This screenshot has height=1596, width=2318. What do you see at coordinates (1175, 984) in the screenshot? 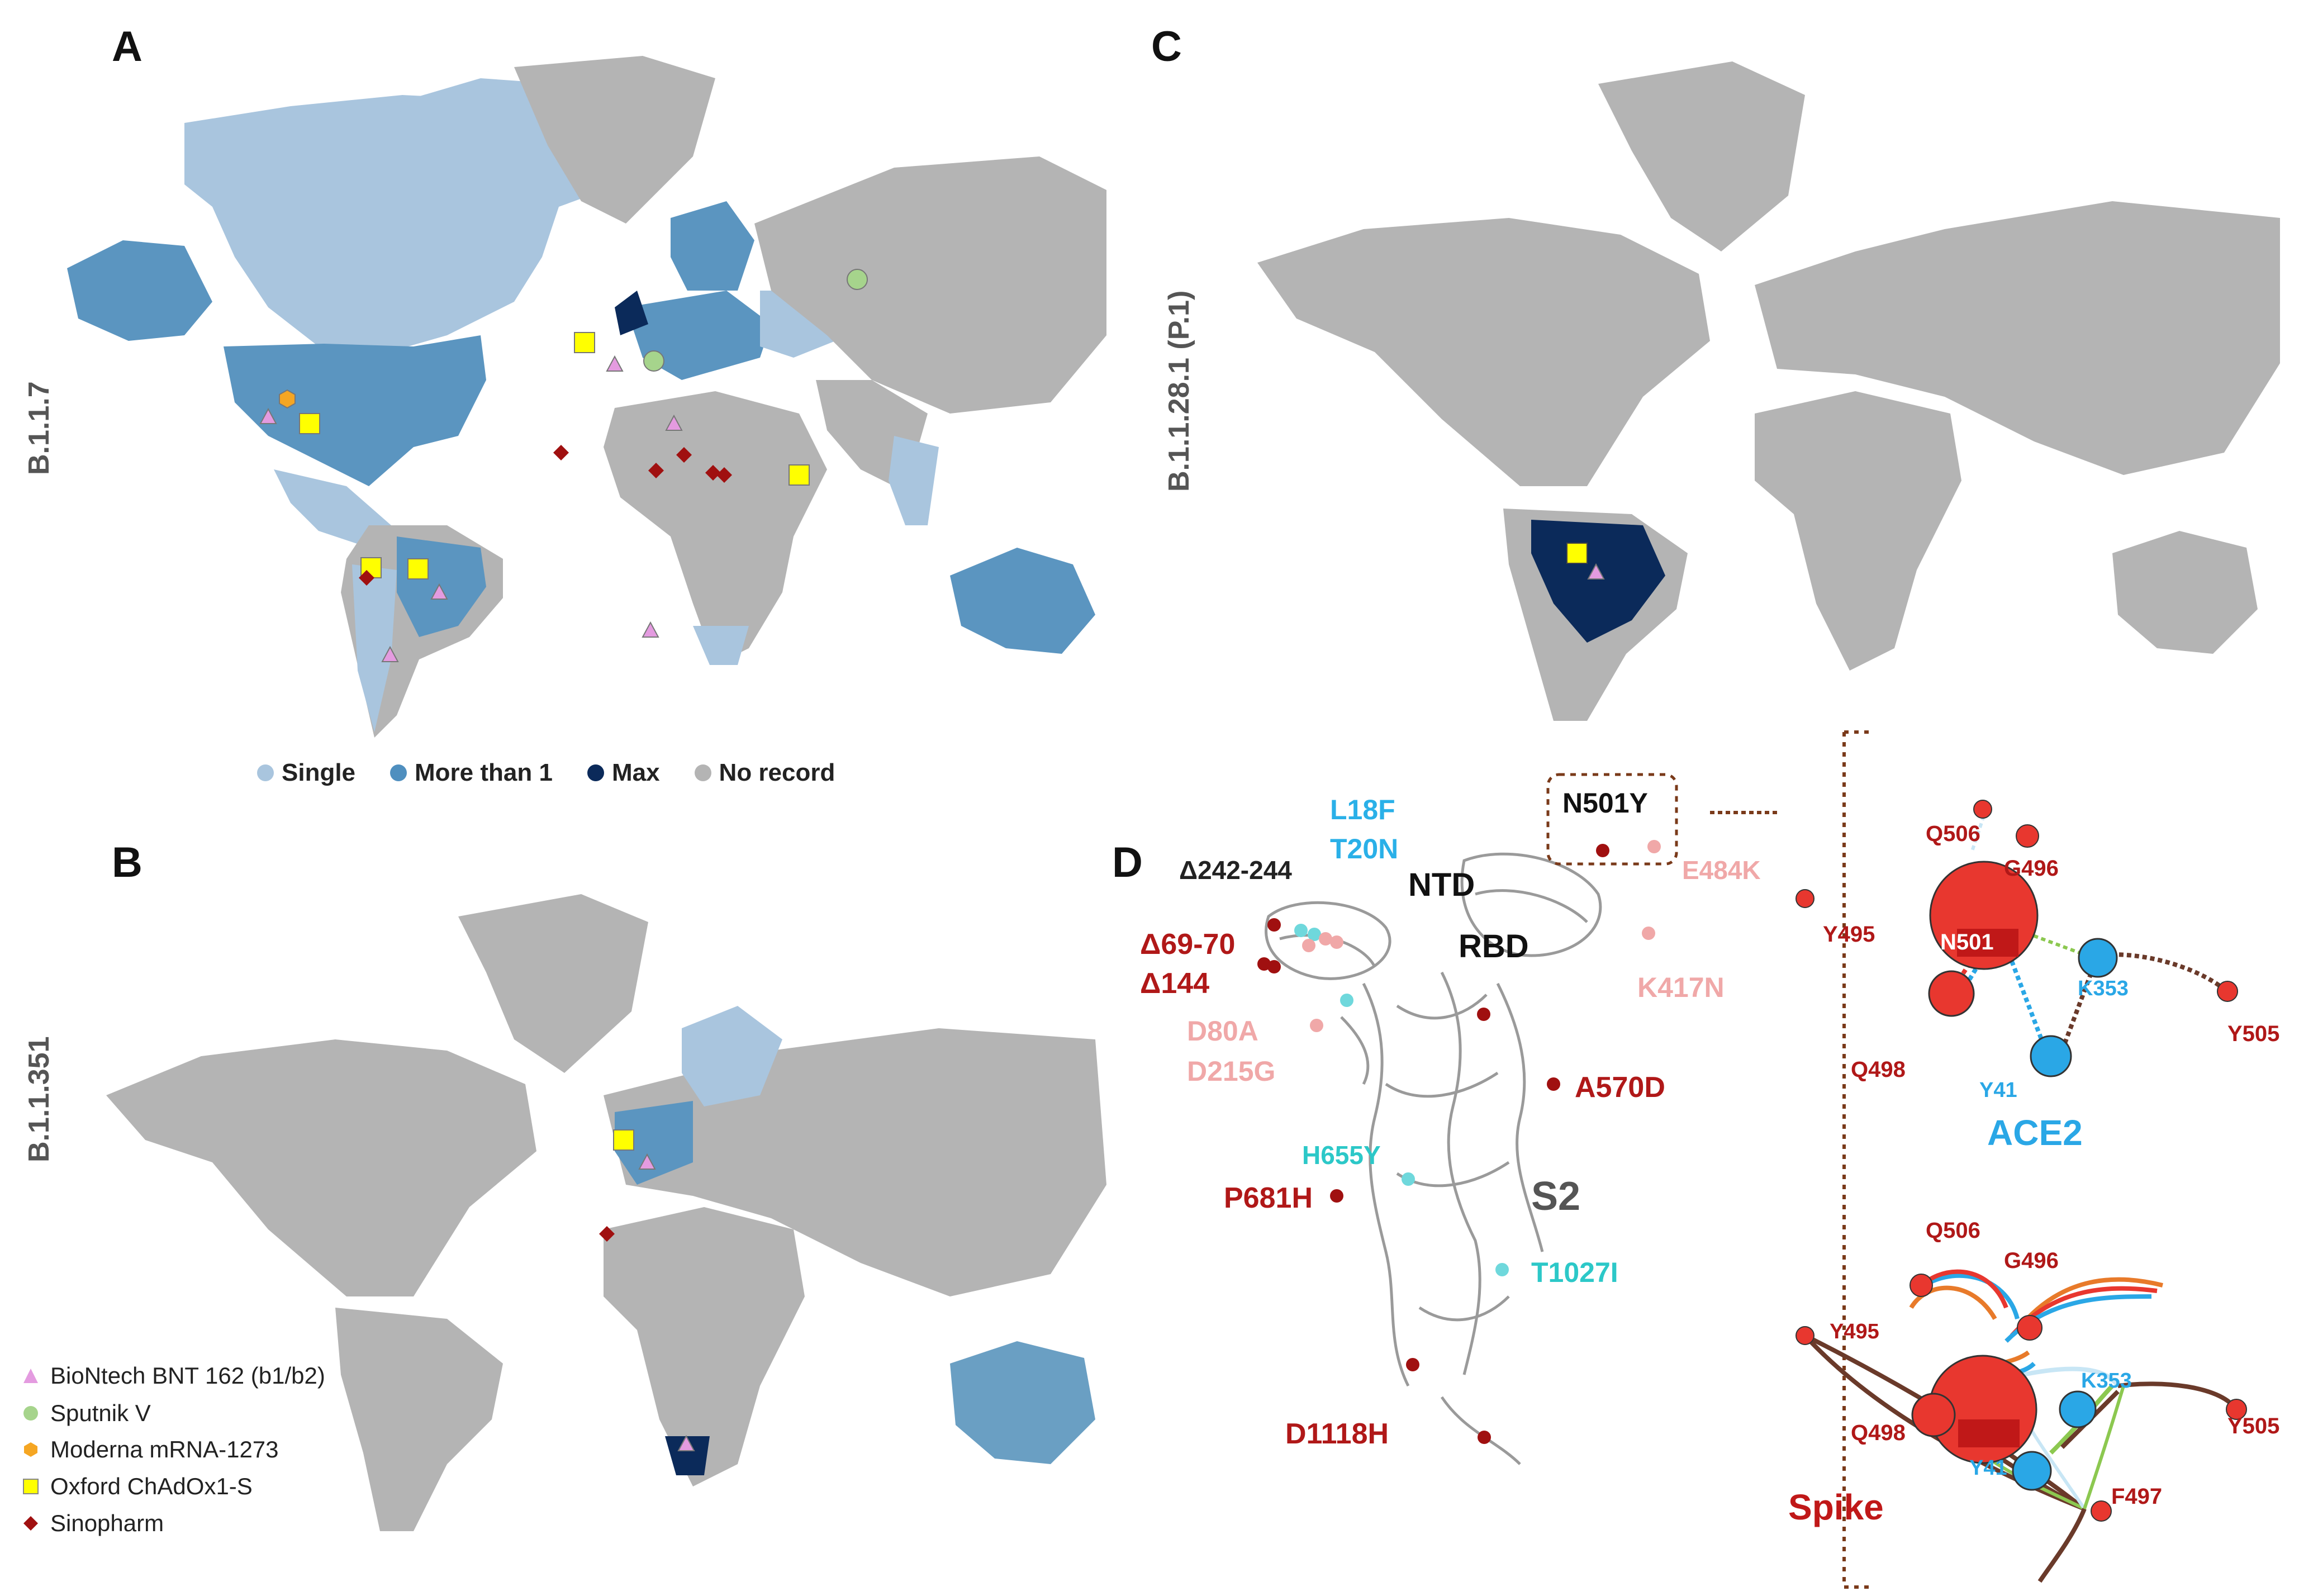
I see `mutation-label-d144: Δ144` at bounding box center [1175, 984].